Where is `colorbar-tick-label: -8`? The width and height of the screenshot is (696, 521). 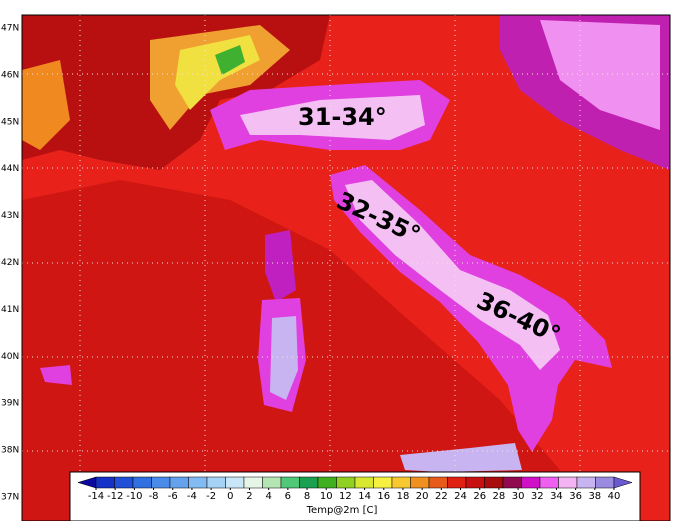 colorbar-tick-label: -8 is located at coordinates (154, 496).